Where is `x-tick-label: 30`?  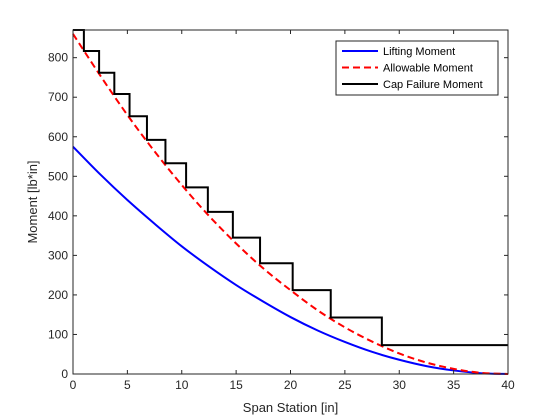 x-tick-label: 30 is located at coordinates (400, 385).